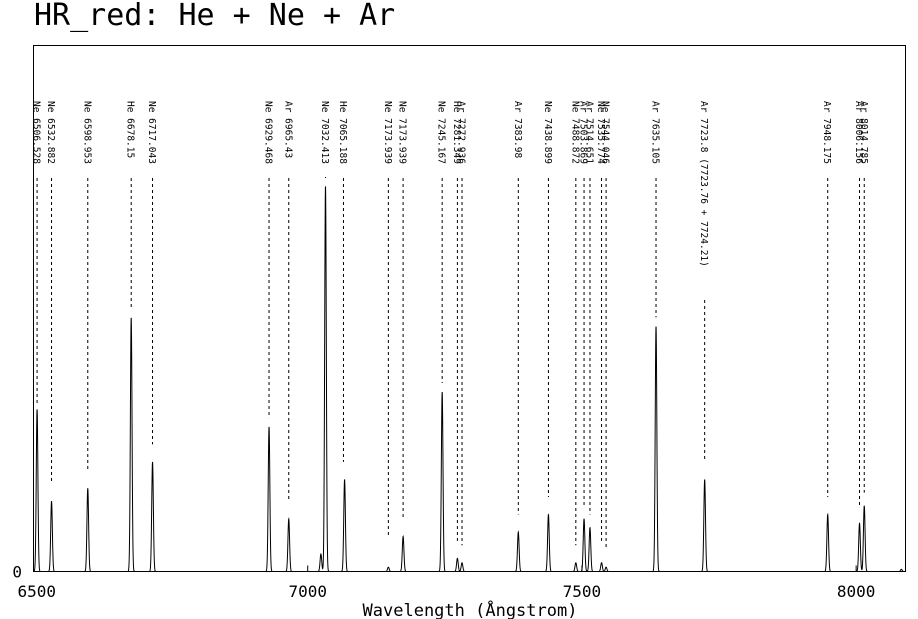 The height and width of the screenshot is (619, 918). Describe the element at coordinates (441, 132) in the screenshot. I see `line-label: Ne 7245.167` at that location.